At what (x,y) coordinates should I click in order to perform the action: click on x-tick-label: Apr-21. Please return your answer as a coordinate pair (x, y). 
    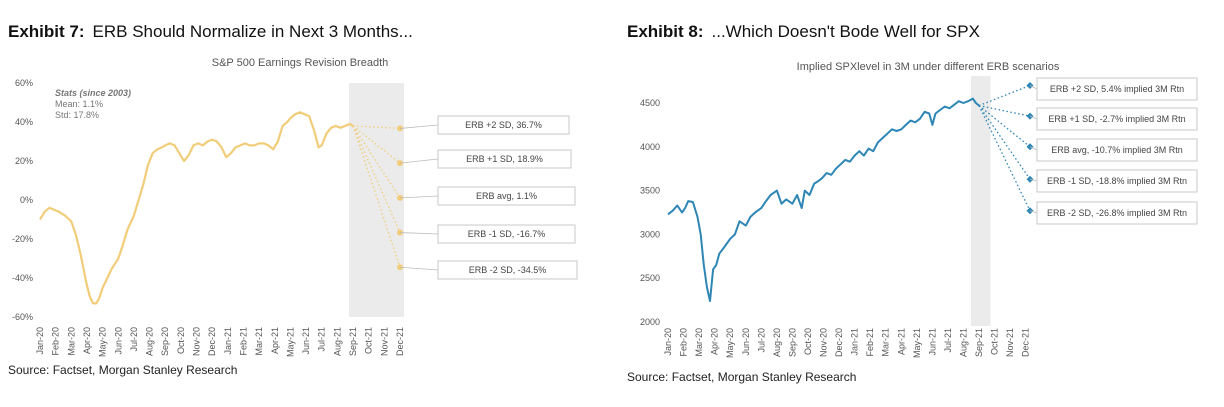
    Looking at the image, I should click on (901, 341).